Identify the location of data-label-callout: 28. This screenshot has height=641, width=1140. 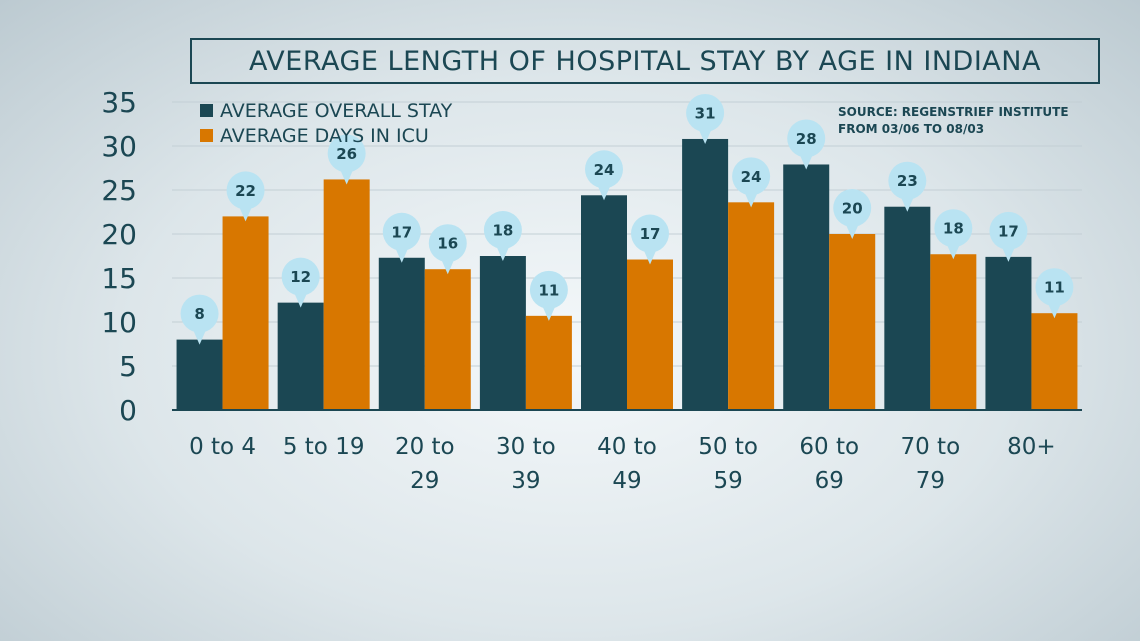
(806, 144).